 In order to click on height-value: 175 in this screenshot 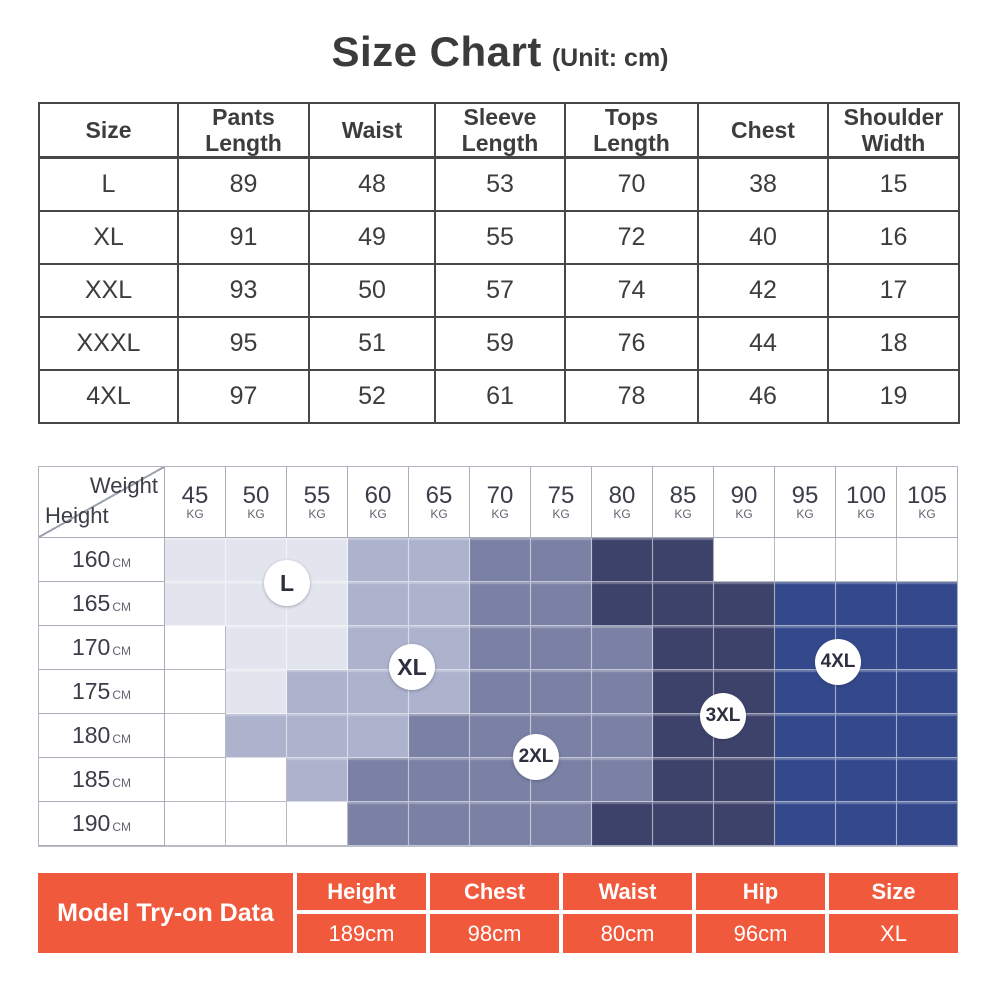, I will do `click(91, 691)`.